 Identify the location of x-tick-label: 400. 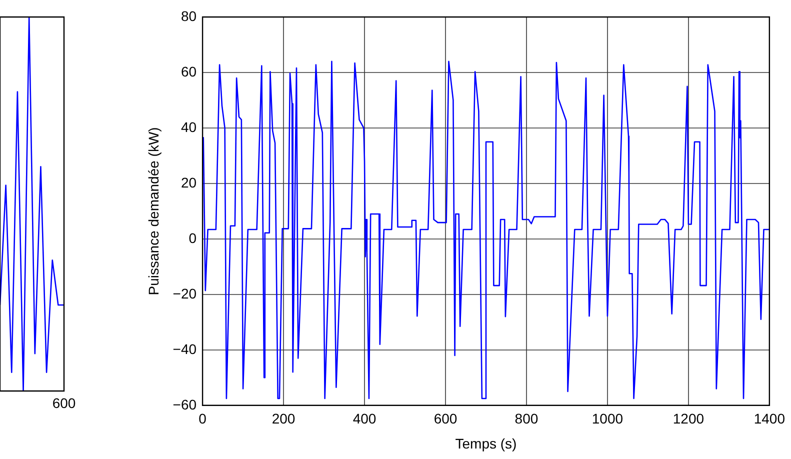
(364, 418).